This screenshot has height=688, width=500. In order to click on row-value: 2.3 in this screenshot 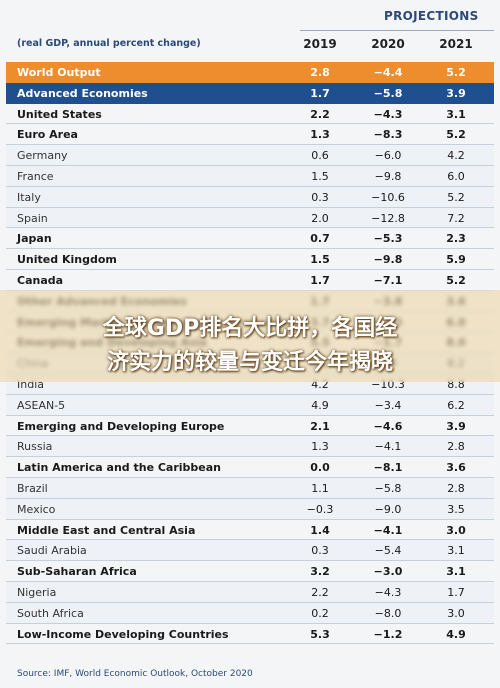, I will do `click(456, 239)`.